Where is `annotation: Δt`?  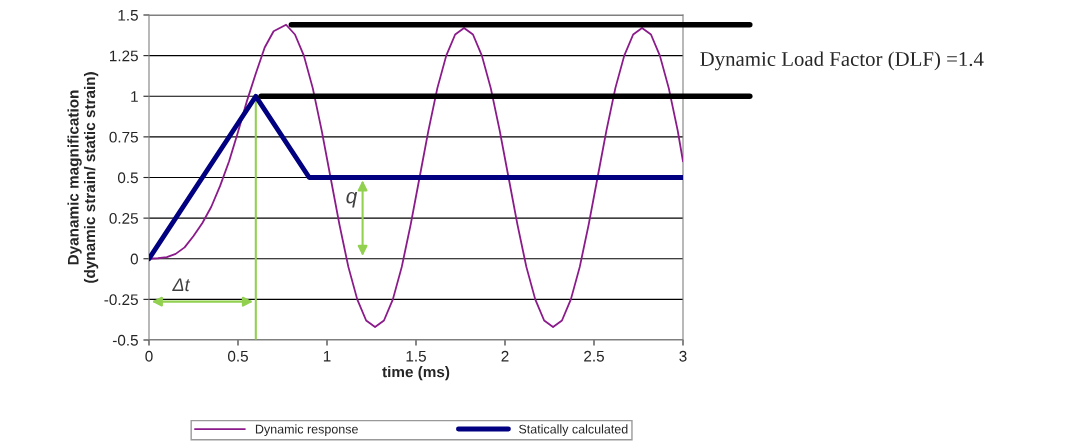 annotation: Δt is located at coordinates (181, 285).